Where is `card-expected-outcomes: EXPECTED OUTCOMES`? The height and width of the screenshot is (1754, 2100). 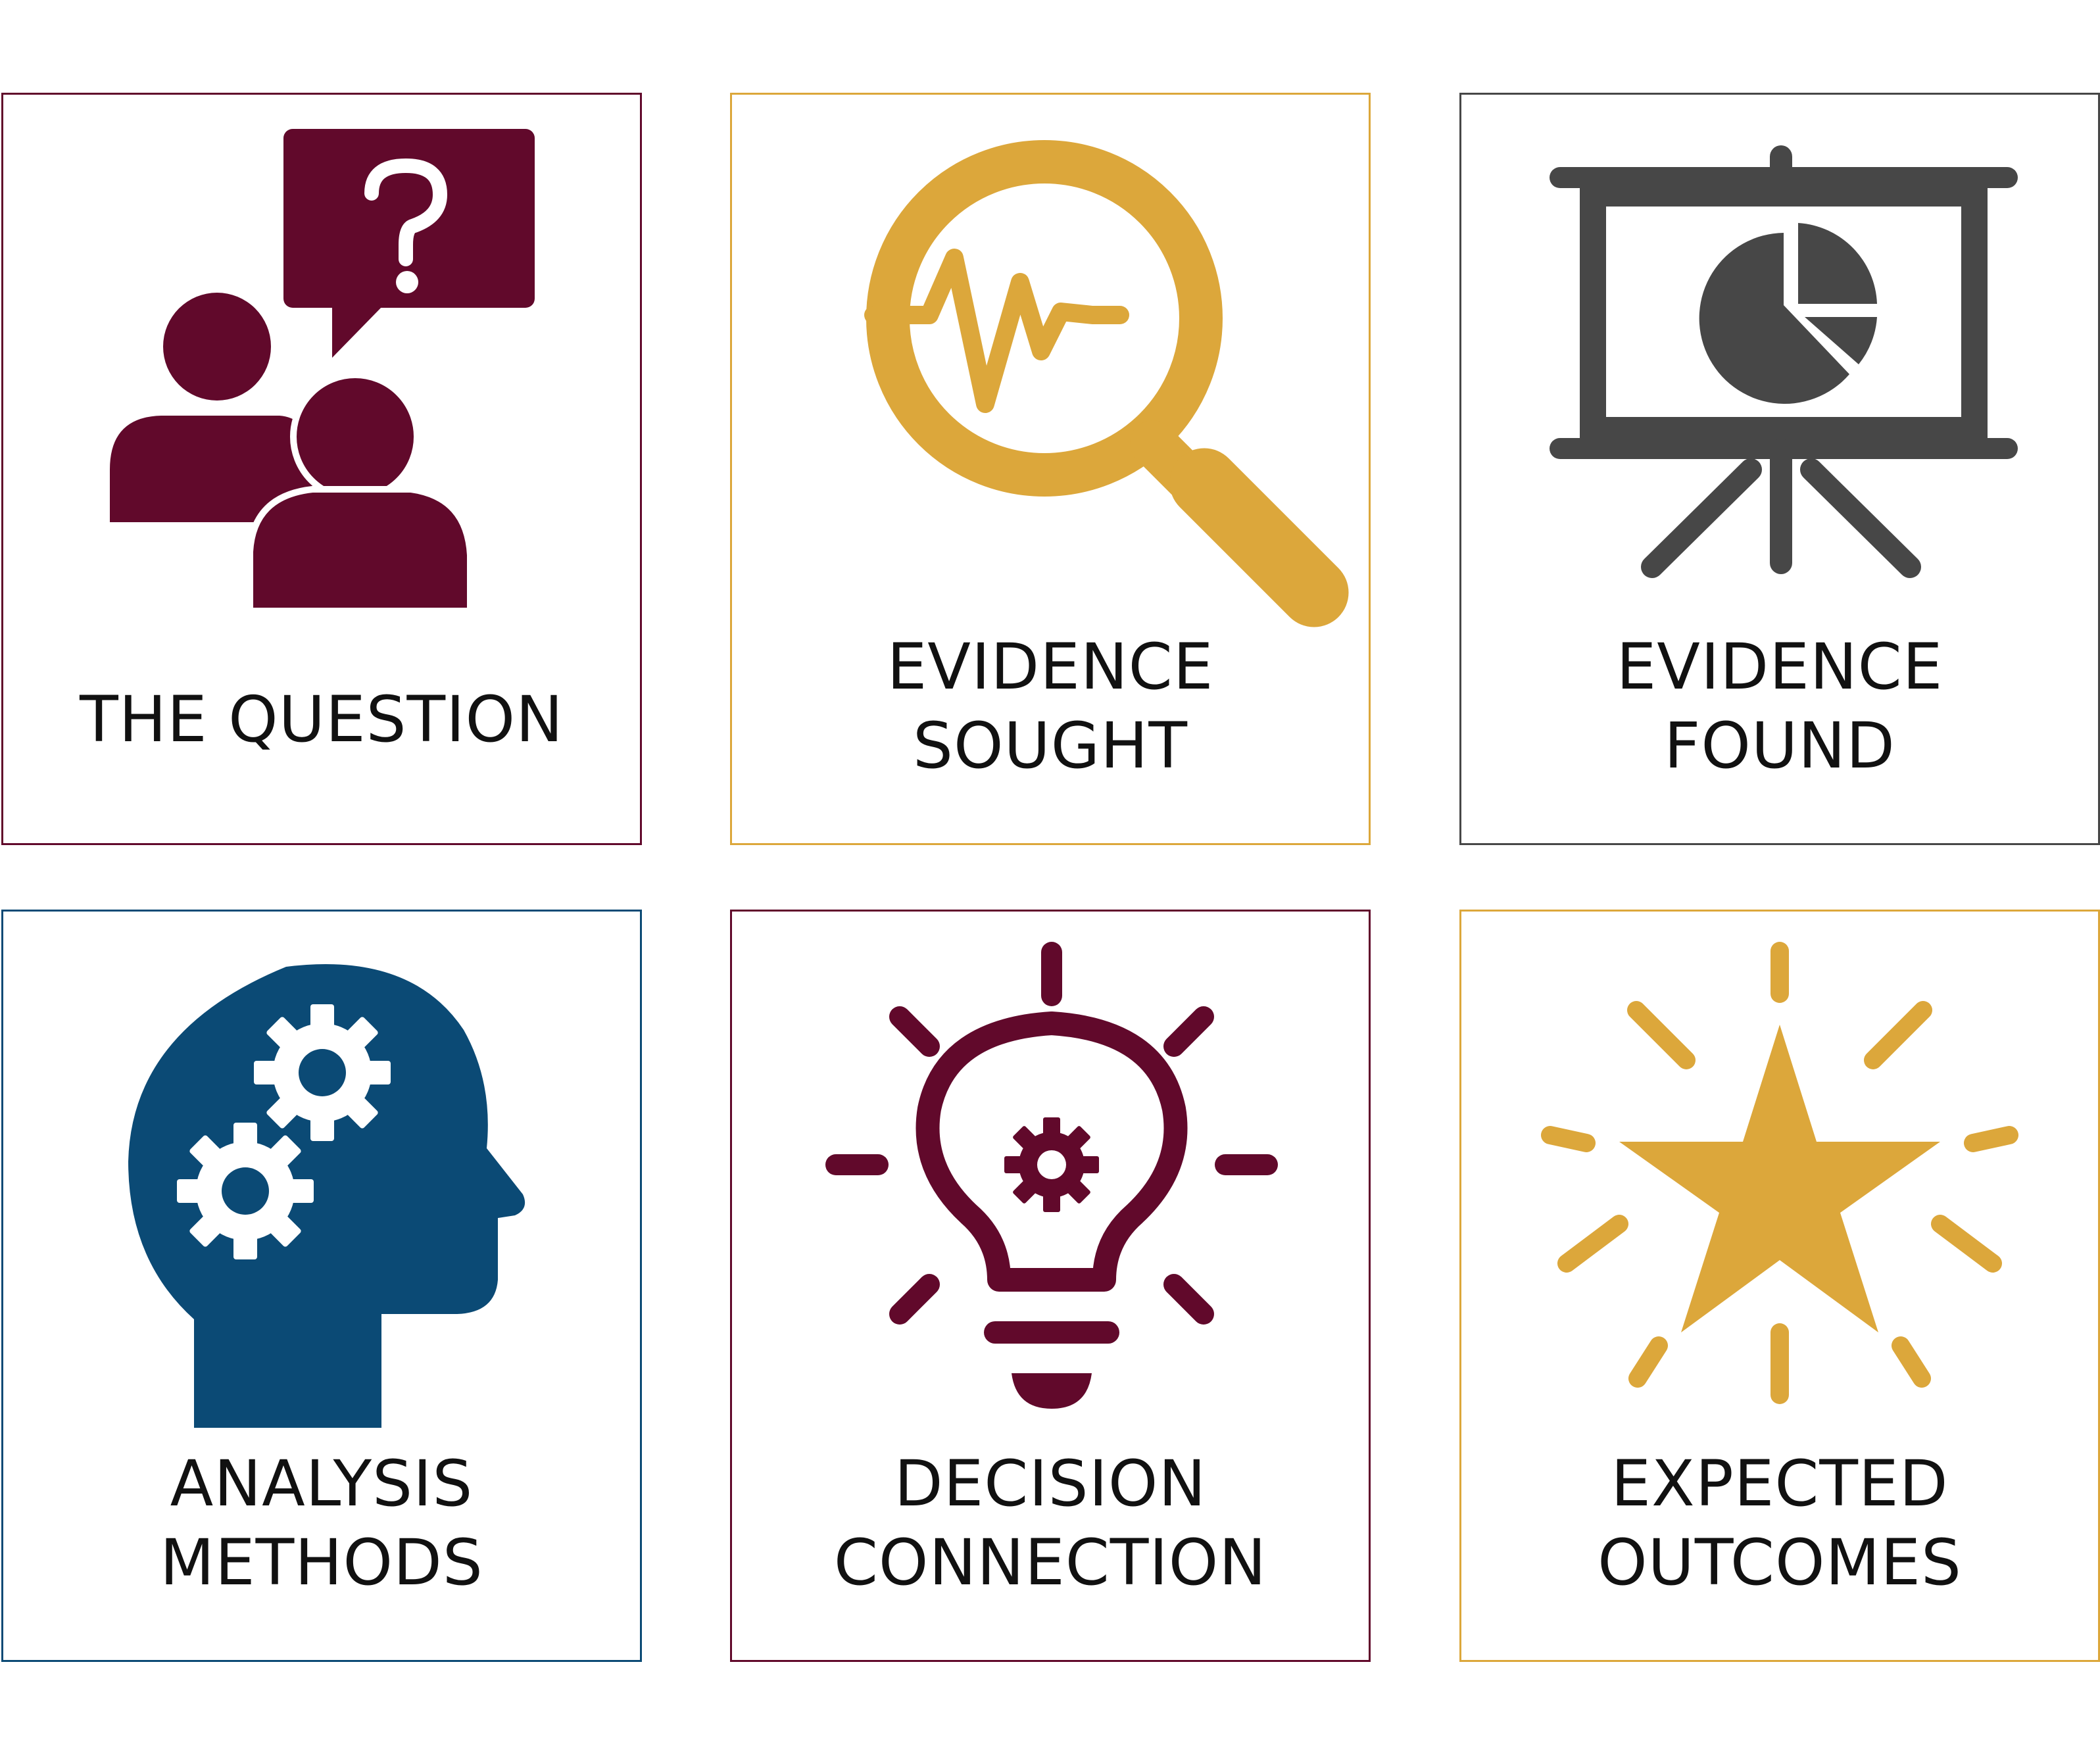 card-expected-outcomes: EXPECTED OUTCOMES is located at coordinates (1779, 1286).